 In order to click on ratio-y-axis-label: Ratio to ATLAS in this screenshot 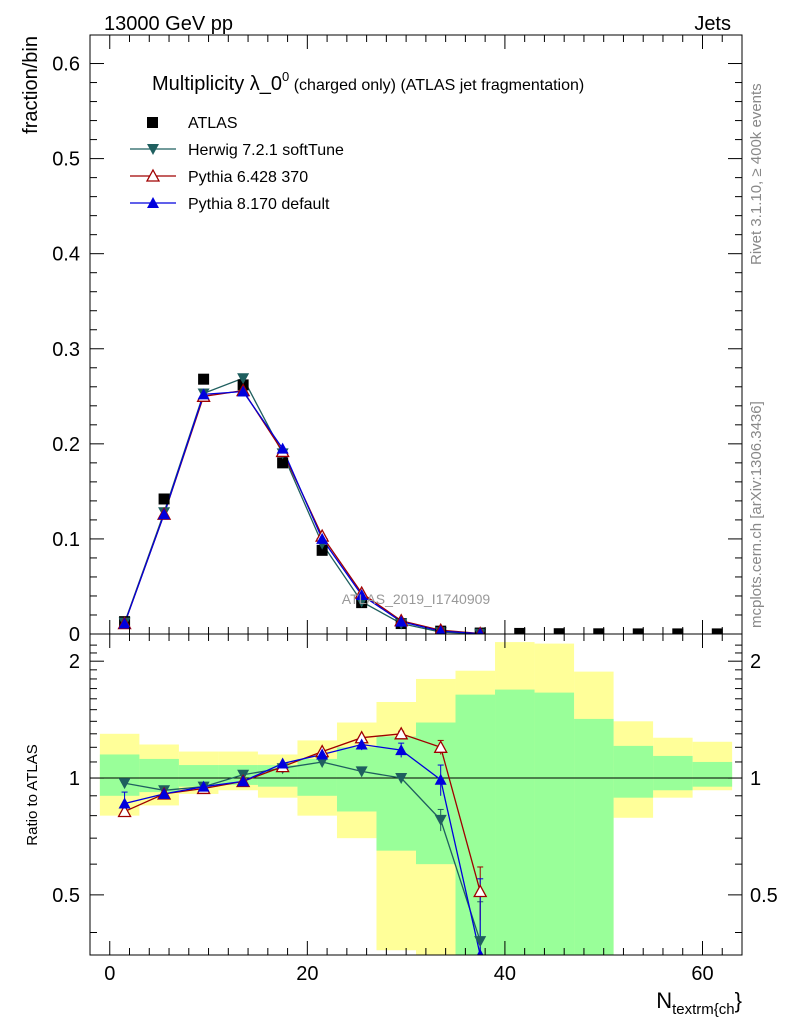, I will do `click(32, 794)`.